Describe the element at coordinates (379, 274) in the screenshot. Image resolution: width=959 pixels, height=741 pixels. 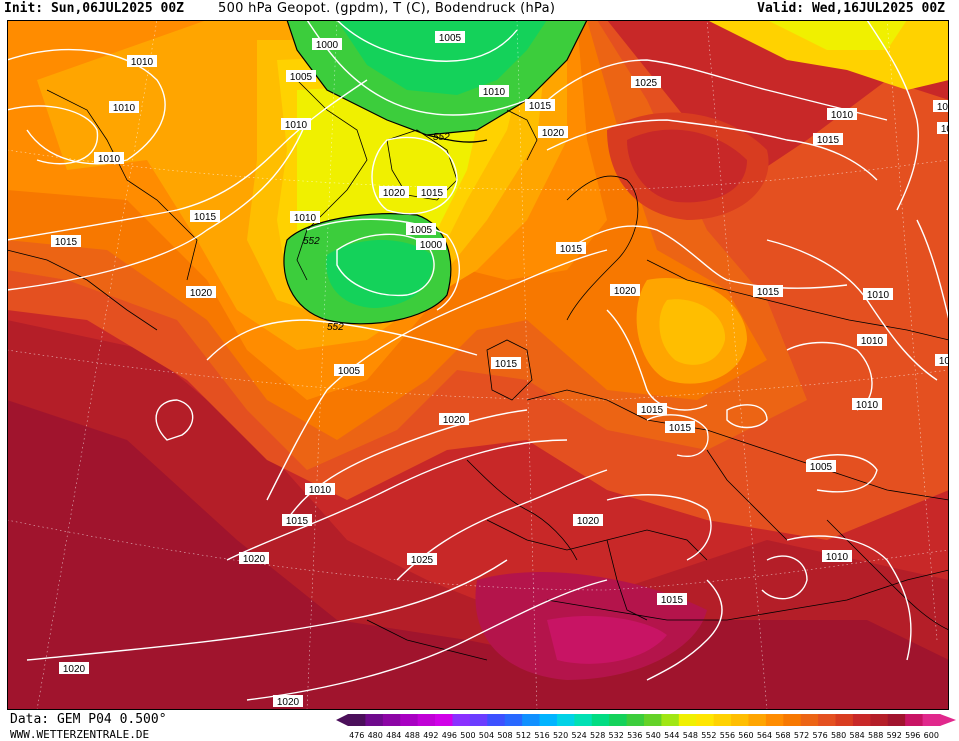
I see `field-544-iceland` at that location.